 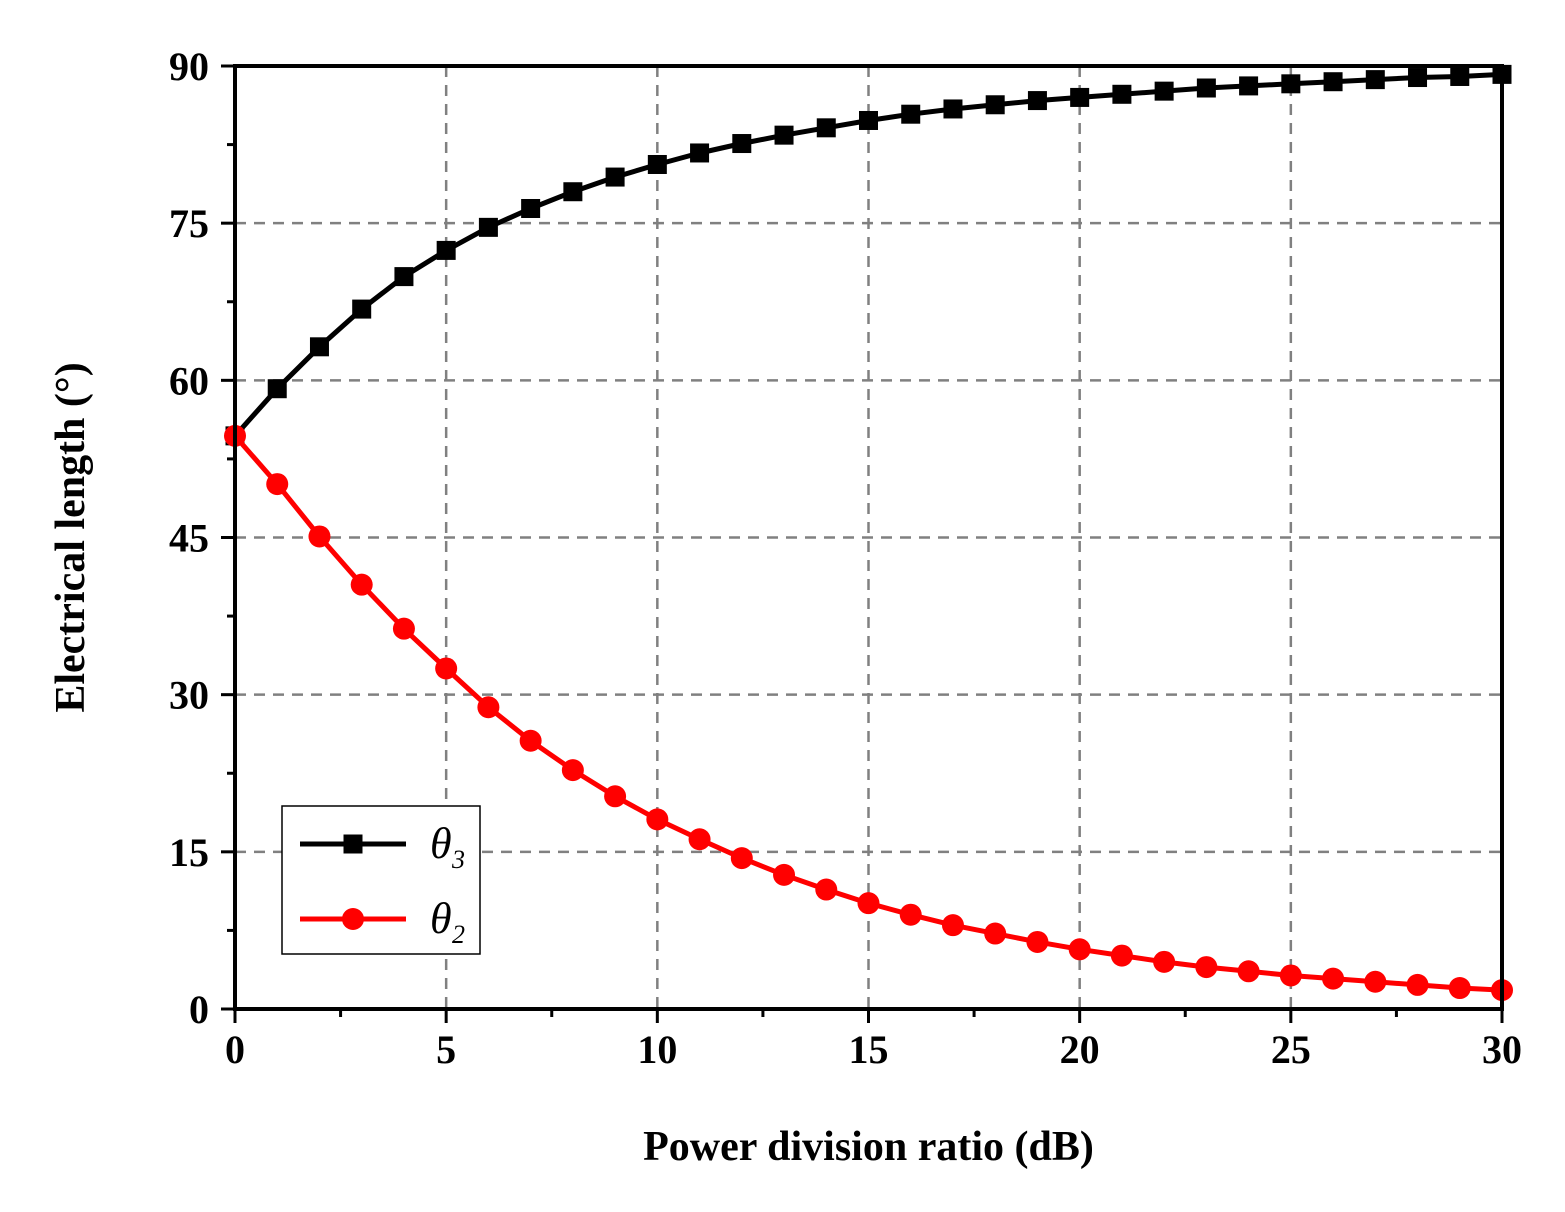 What do you see at coordinates (657, 1049) in the screenshot?
I see `x-tick-label: 10` at bounding box center [657, 1049].